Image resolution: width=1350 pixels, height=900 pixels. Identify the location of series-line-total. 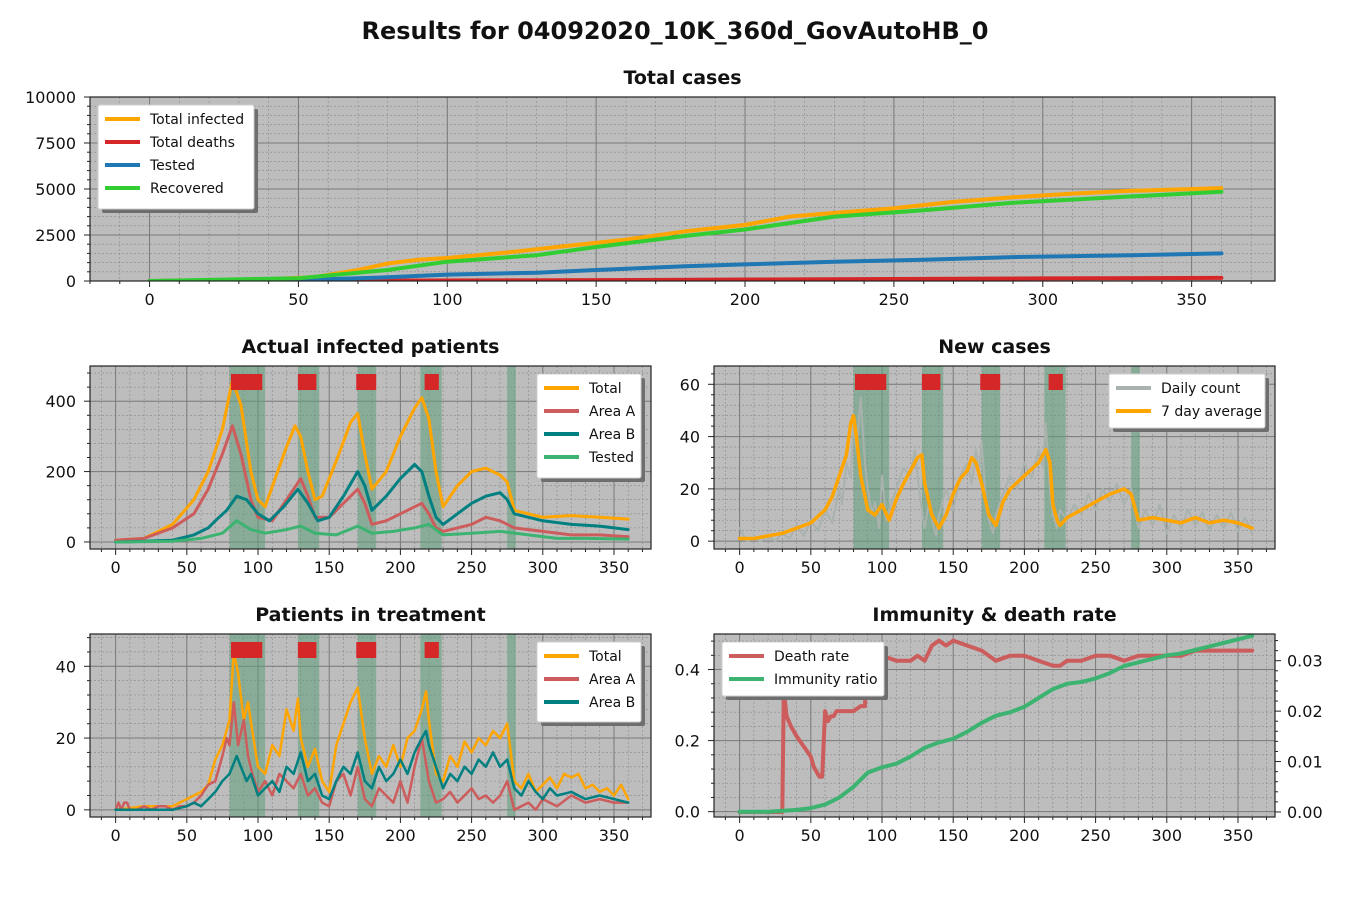
(372, 460).